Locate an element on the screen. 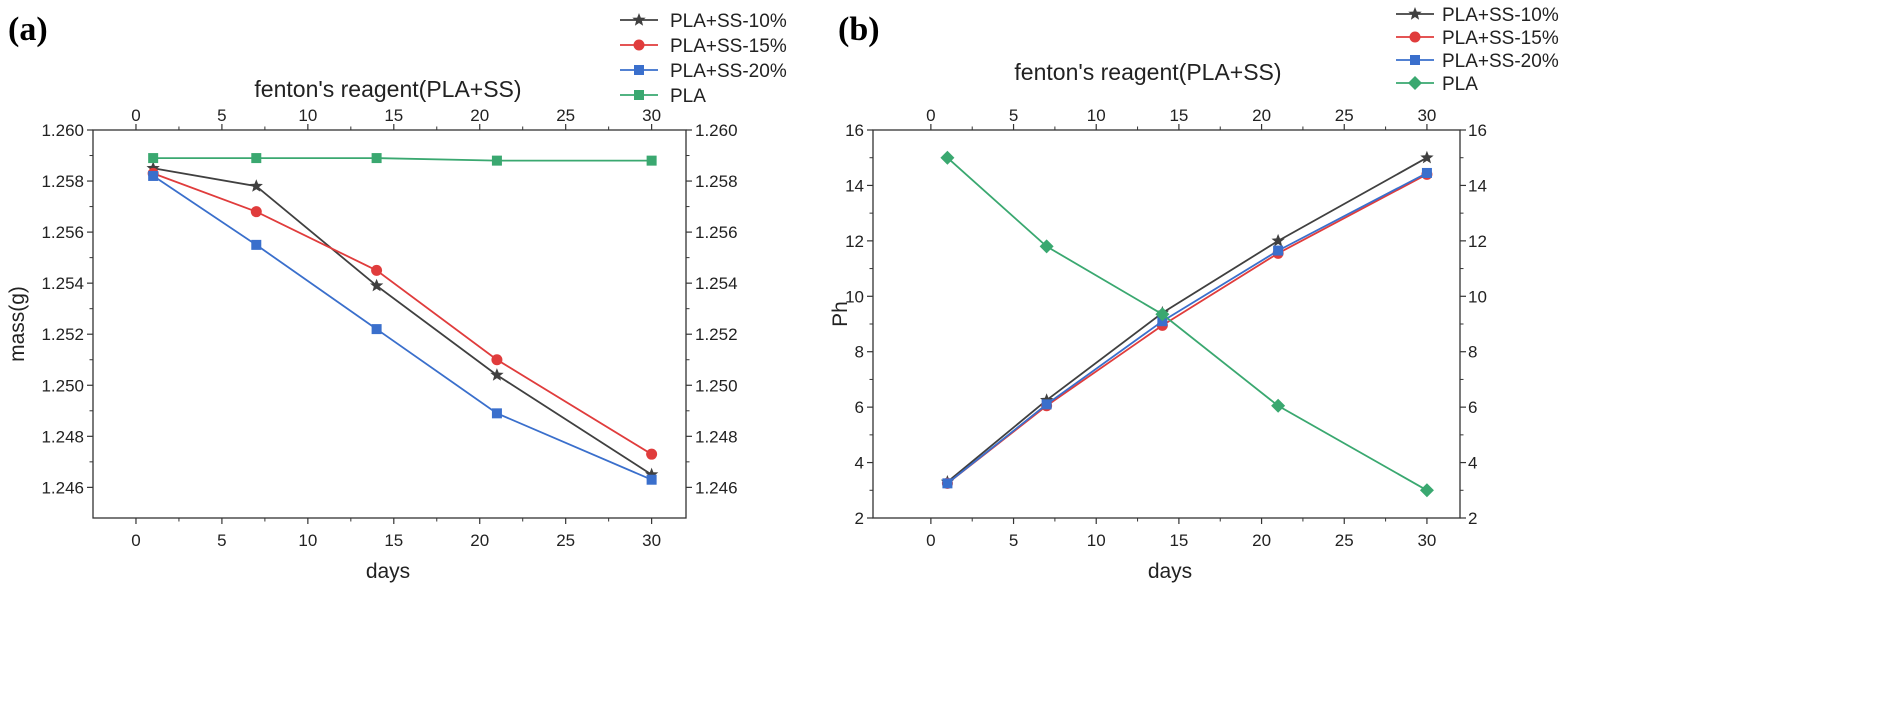 The height and width of the screenshot is (706, 1900). x-tick-label-bottom: 30 is located at coordinates (1426, 540).